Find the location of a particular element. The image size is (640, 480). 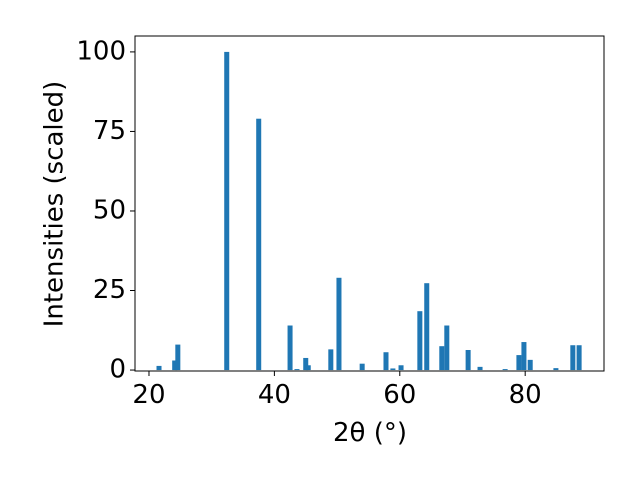

y-tick-label: 25 is located at coordinates (109, 290).